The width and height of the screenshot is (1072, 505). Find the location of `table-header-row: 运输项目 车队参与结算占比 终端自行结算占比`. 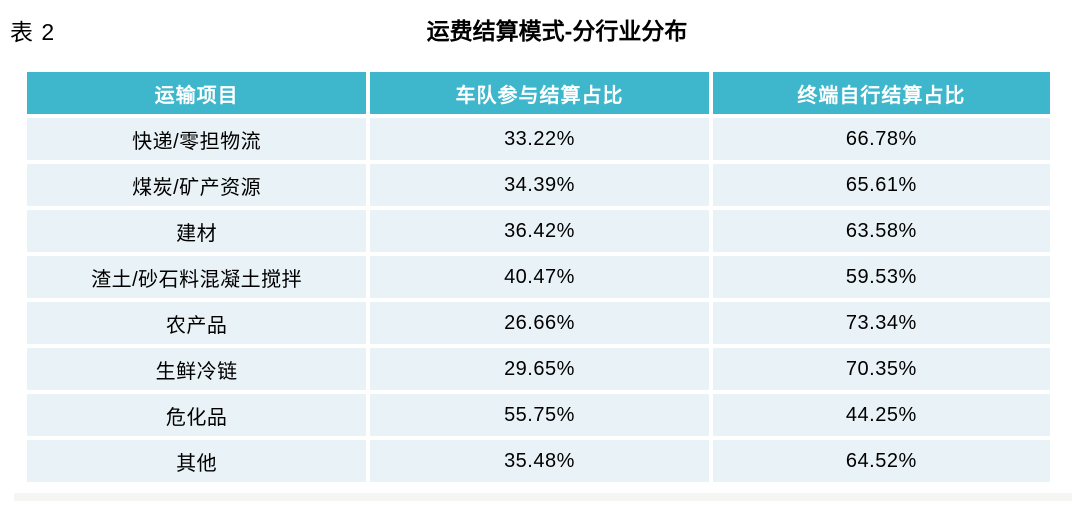

table-header-row: 运输项目 车队参与结算占比 终端自行结算占比 is located at coordinates (538, 93).